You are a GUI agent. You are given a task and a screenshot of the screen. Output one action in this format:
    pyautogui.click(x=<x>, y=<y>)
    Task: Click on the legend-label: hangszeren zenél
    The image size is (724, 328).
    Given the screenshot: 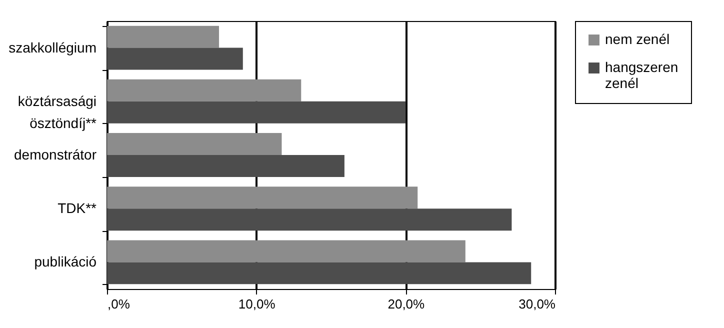 What is the action you would take?
    pyautogui.click(x=641, y=75)
    